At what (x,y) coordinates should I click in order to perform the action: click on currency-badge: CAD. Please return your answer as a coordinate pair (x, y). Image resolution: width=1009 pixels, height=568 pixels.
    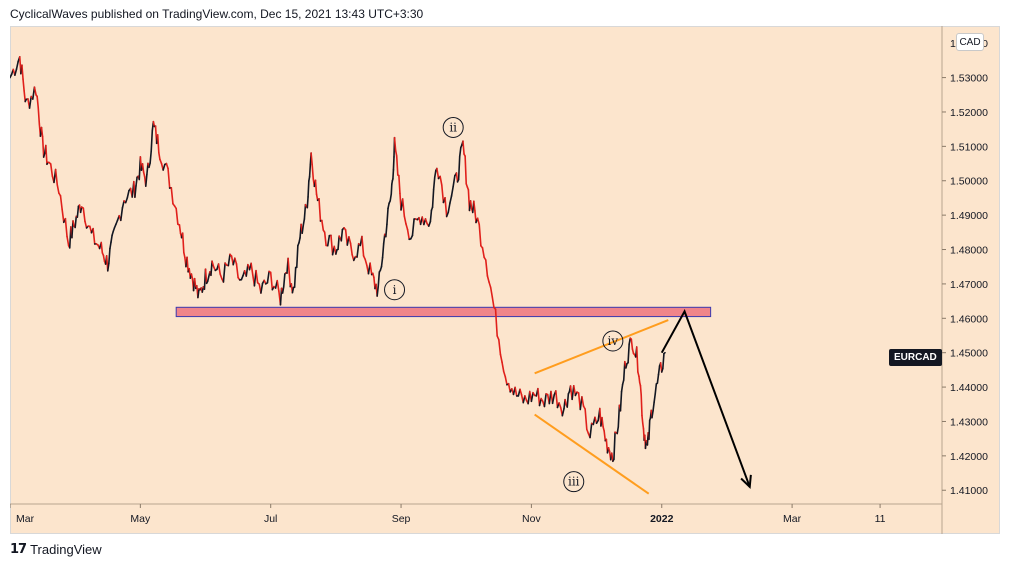
    Looking at the image, I should click on (970, 42).